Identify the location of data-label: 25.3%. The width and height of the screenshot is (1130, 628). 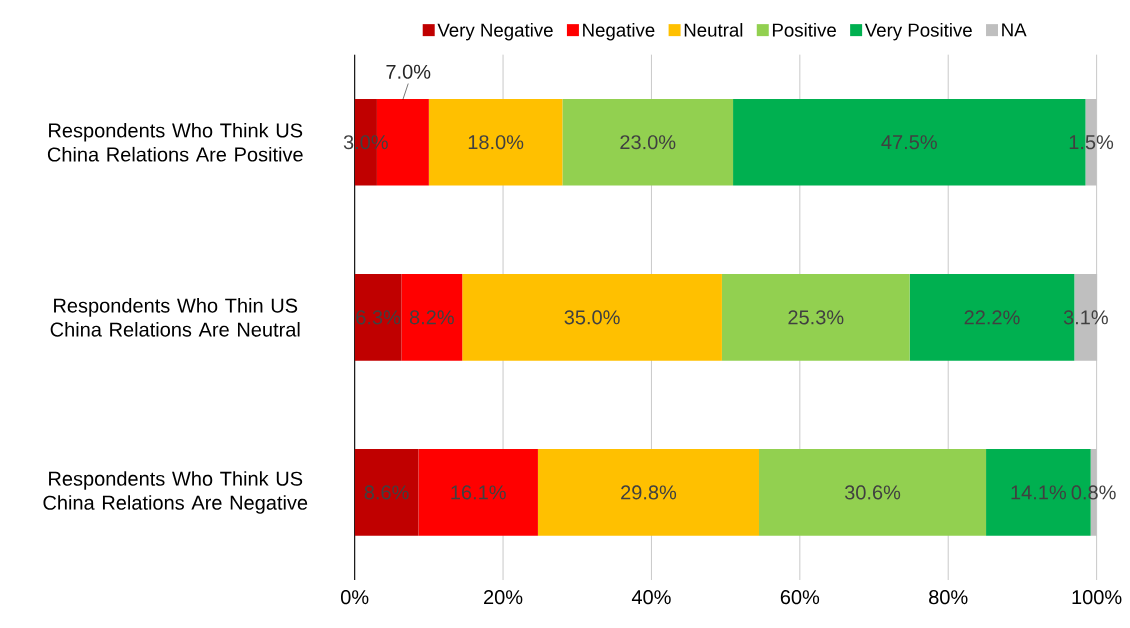
(816, 317).